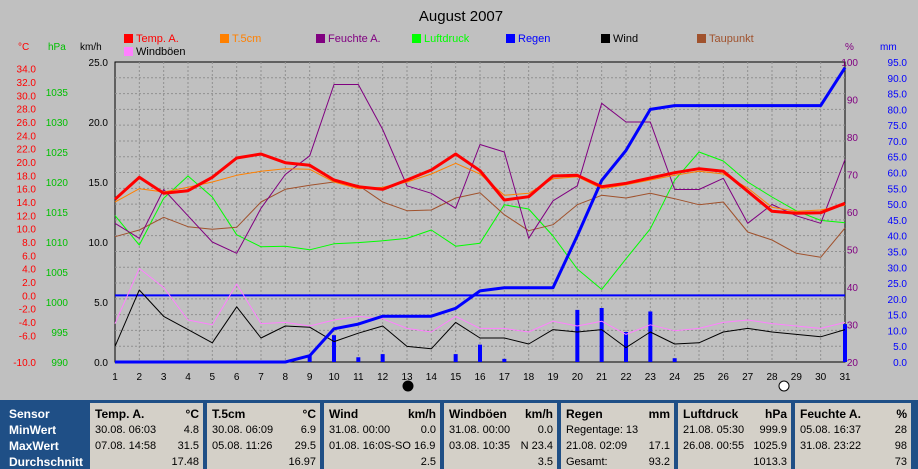 This screenshot has height=469, width=918. Describe the element at coordinates (587, 462) in the screenshot. I see `stats-avg-label: Gesamt:` at that location.